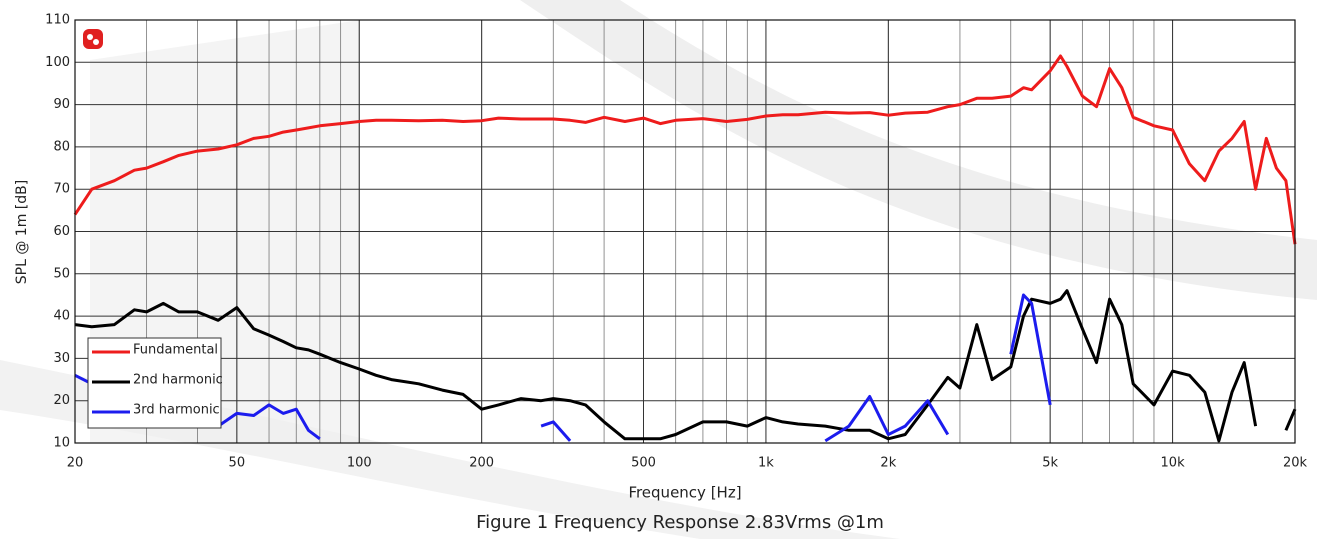  I want to click on y-tick-label: 90, so click(61, 104).